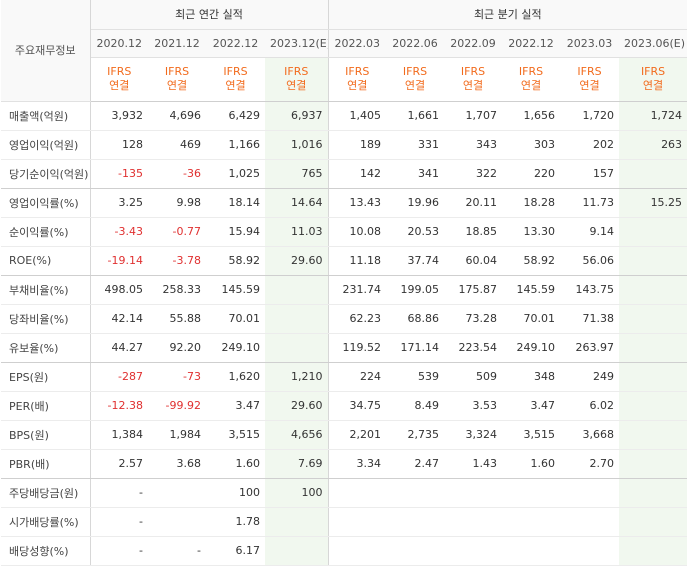  I want to click on value-cell: 3.47, so click(235, 406).